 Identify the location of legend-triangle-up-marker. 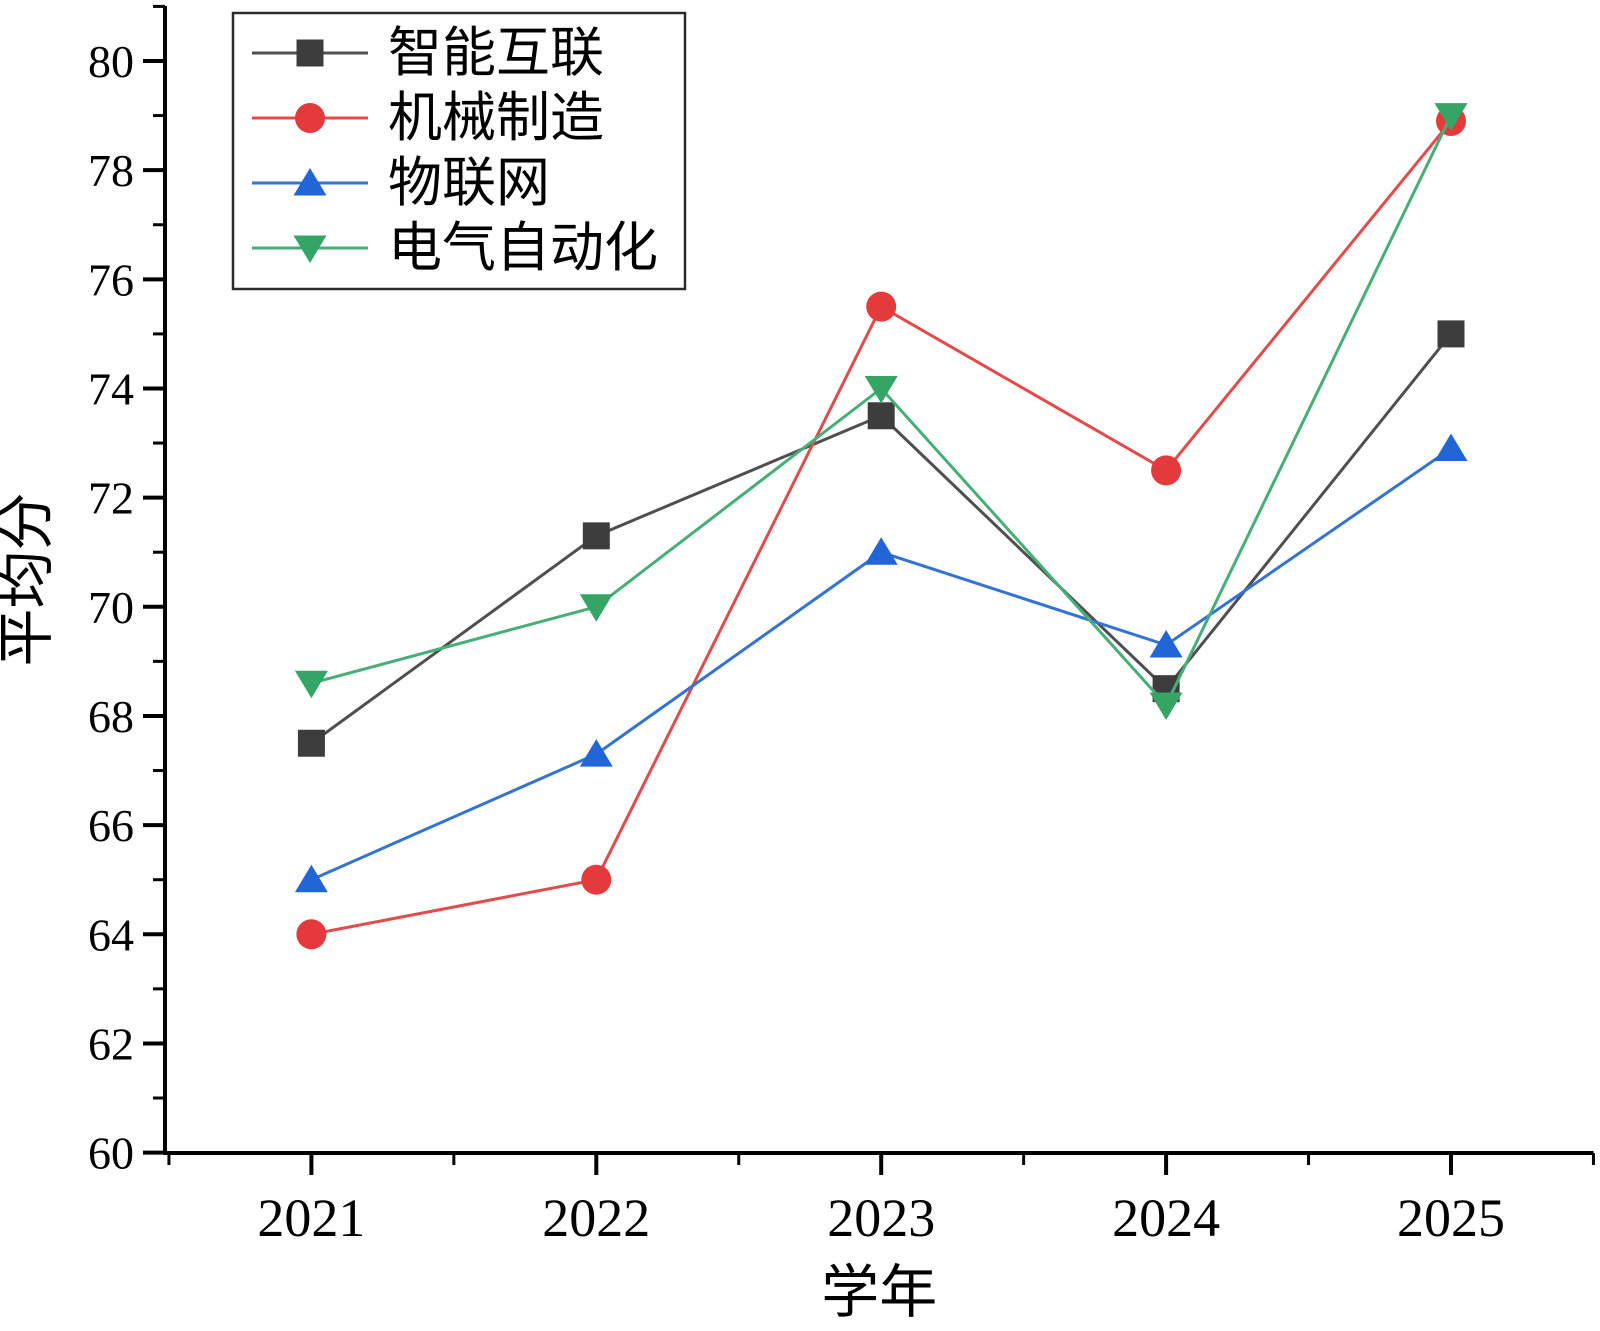
(310, 182).